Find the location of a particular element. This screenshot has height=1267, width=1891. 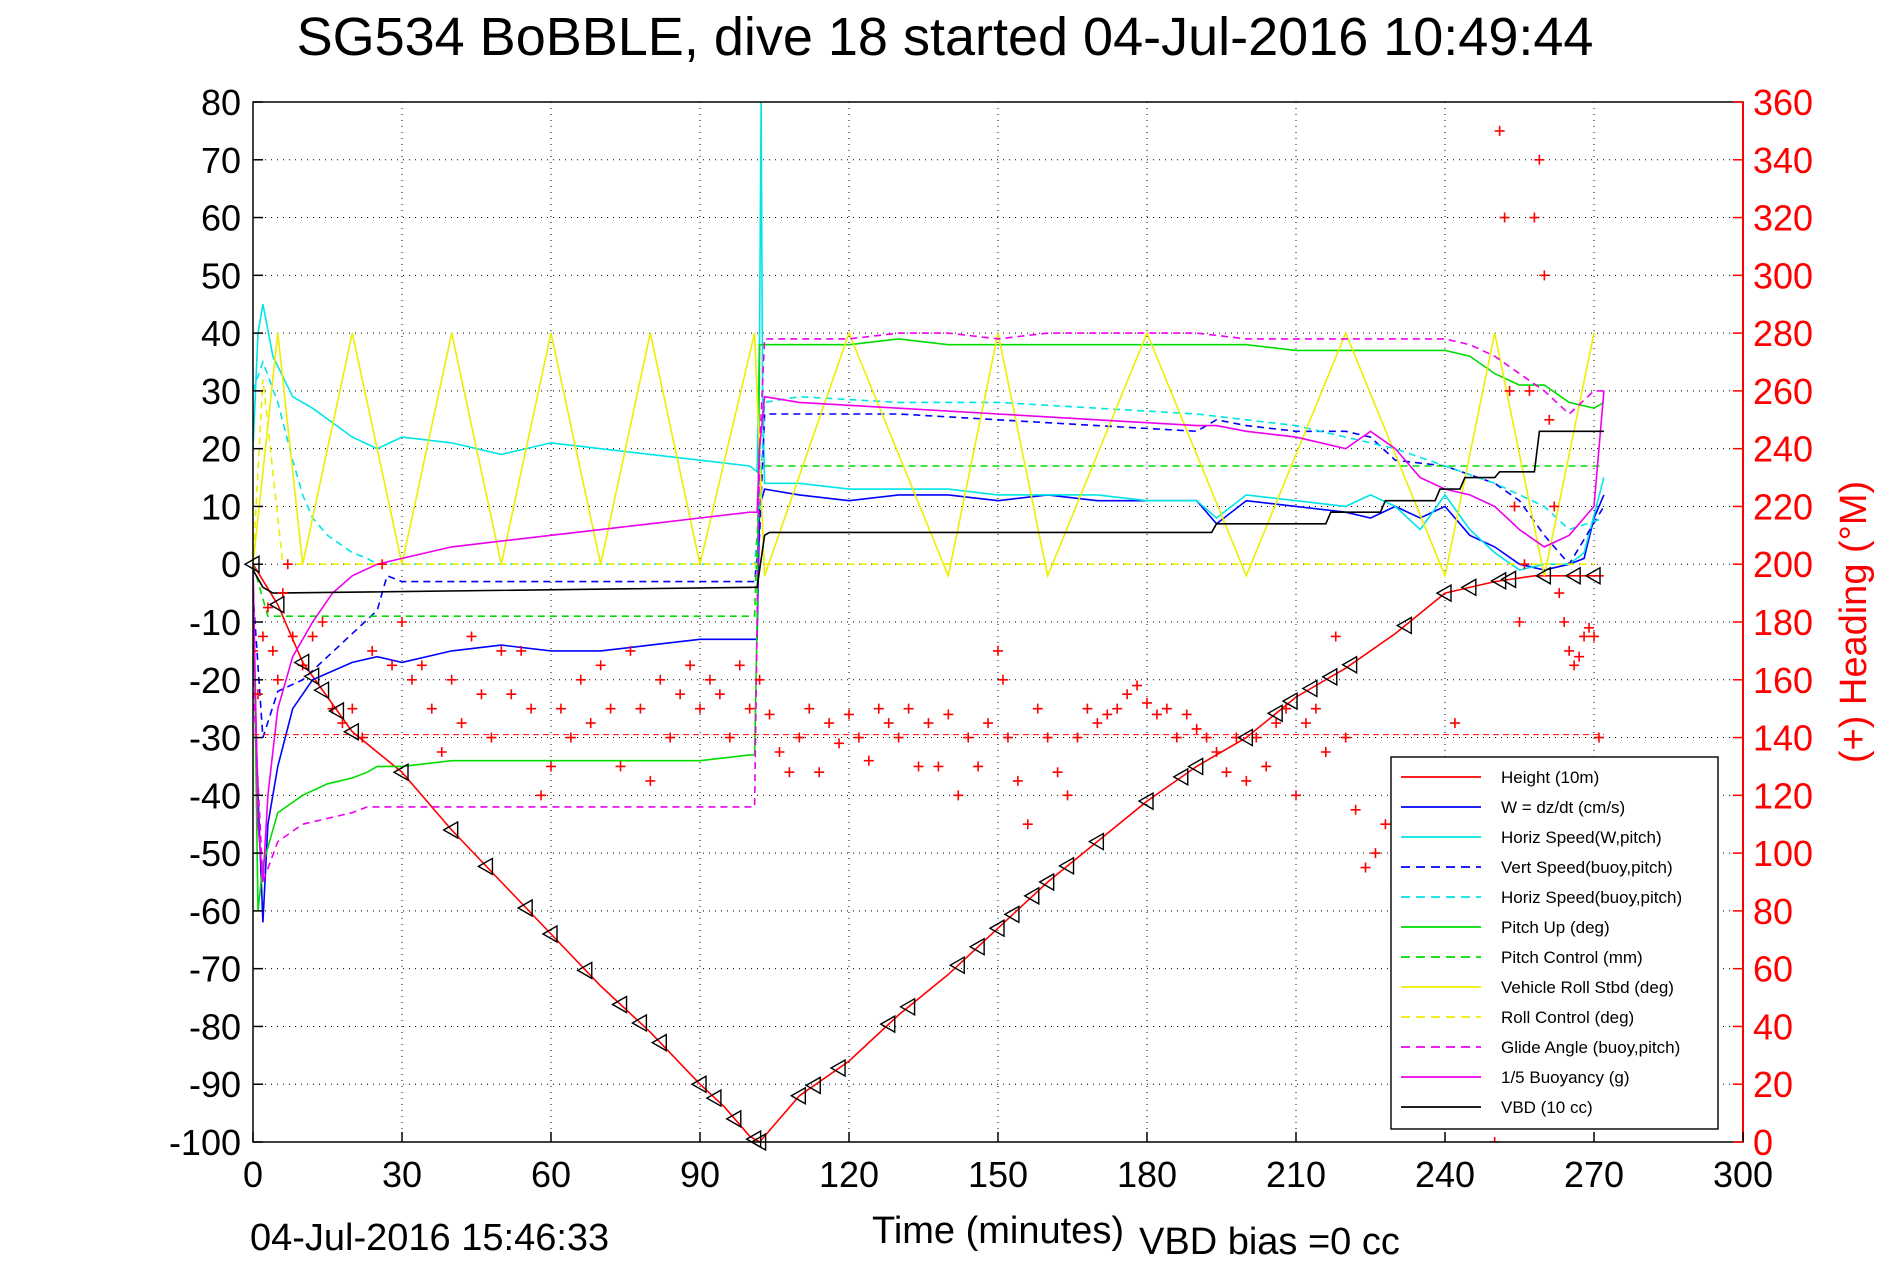

vbd-bias-label: VBD bias =0 cc is located at coordinates (1269, 1241).